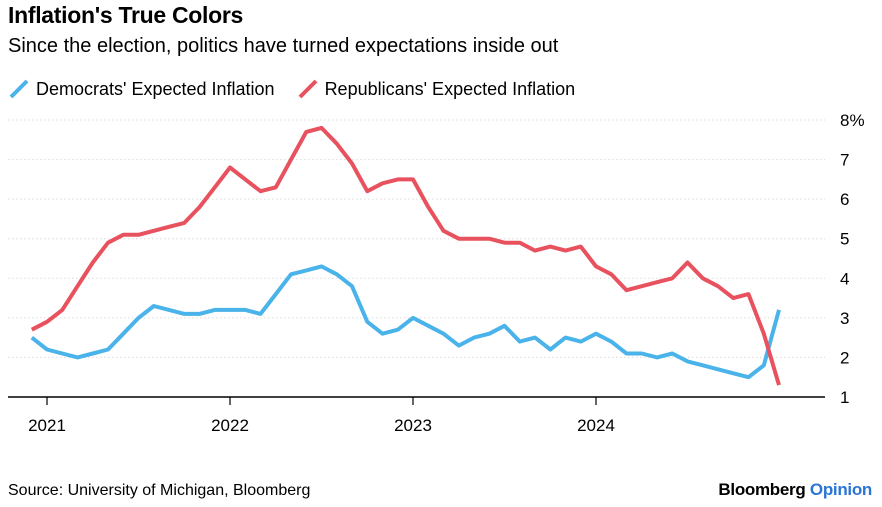 The width and height of the screenshot is (882, 507). What do you see at coordinates (413, 425) in the screenshot?
I see `x-tick-label: 2023` at bounding box center [413, 425].